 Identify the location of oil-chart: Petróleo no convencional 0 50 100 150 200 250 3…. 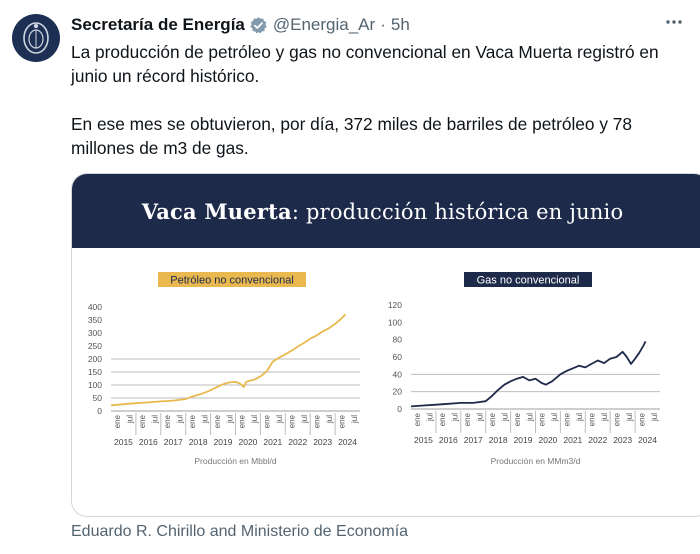
(224, 369).